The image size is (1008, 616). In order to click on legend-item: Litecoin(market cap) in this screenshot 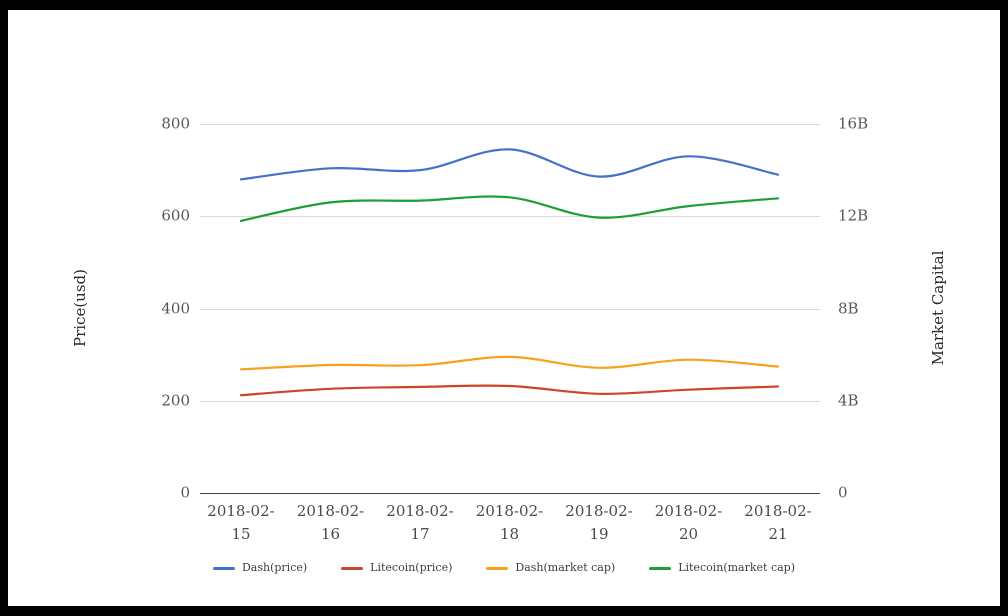, I will do `click(722, 568)`.